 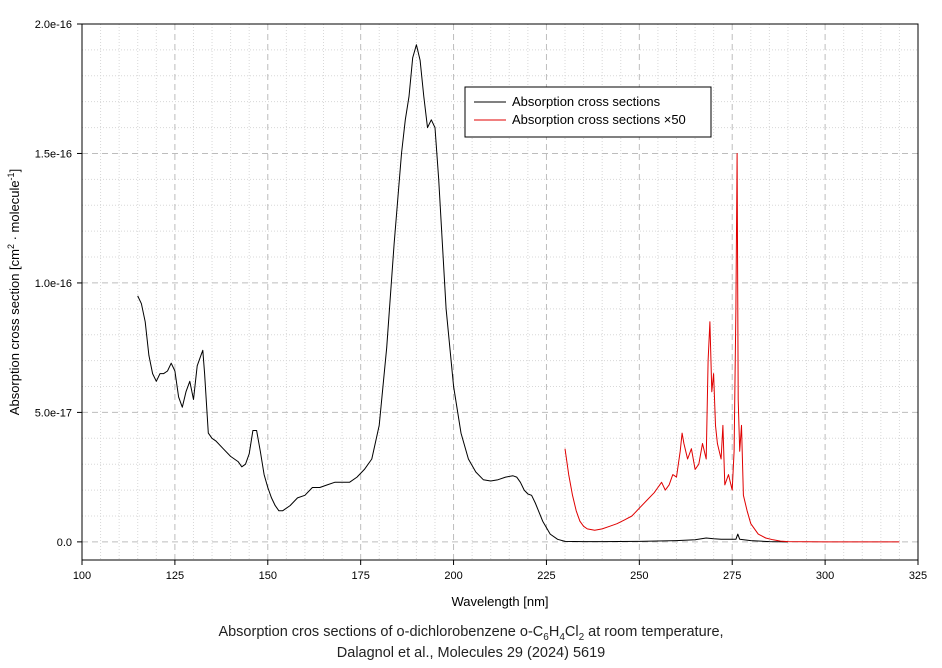 What do you see at coordinates (581, 637) in the screenshot?
I see `caption-sub-3: 2` at bounding box center [581, 637].